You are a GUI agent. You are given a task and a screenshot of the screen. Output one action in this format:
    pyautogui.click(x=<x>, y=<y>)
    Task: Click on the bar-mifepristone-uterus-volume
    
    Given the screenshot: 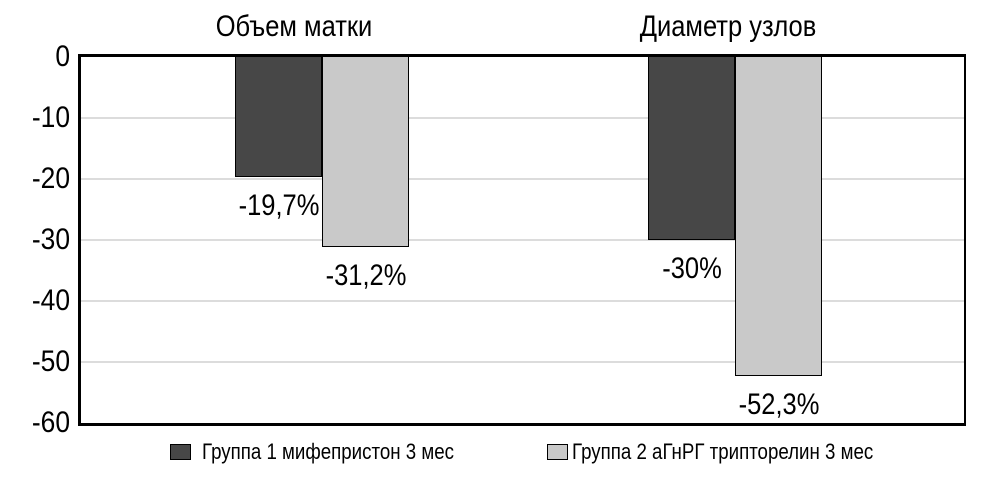 What is the action you would take?
    pyautogui.click(x=278, y=117)
    